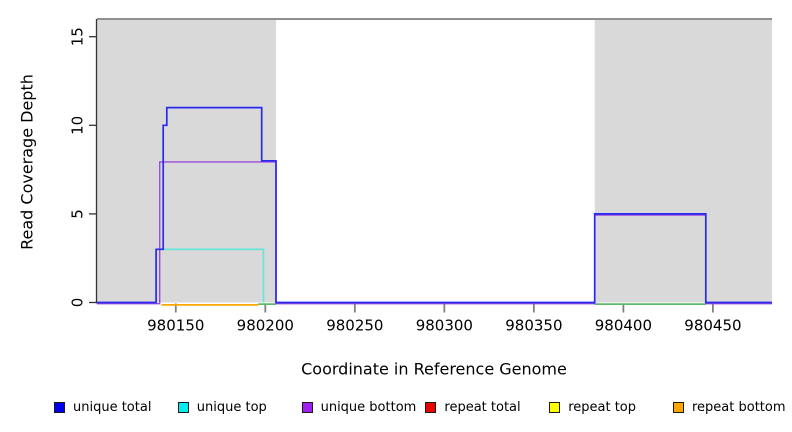  Describe the element at coordinates (78, 36) in the screenshot. I see `y-tick-label: 15` at that location.